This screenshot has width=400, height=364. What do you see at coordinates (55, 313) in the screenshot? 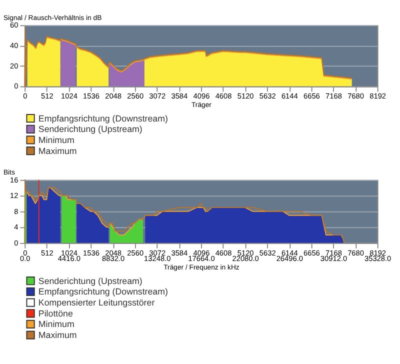
I see `legend-label: Pilottöne` at bounding box center [55, 313].